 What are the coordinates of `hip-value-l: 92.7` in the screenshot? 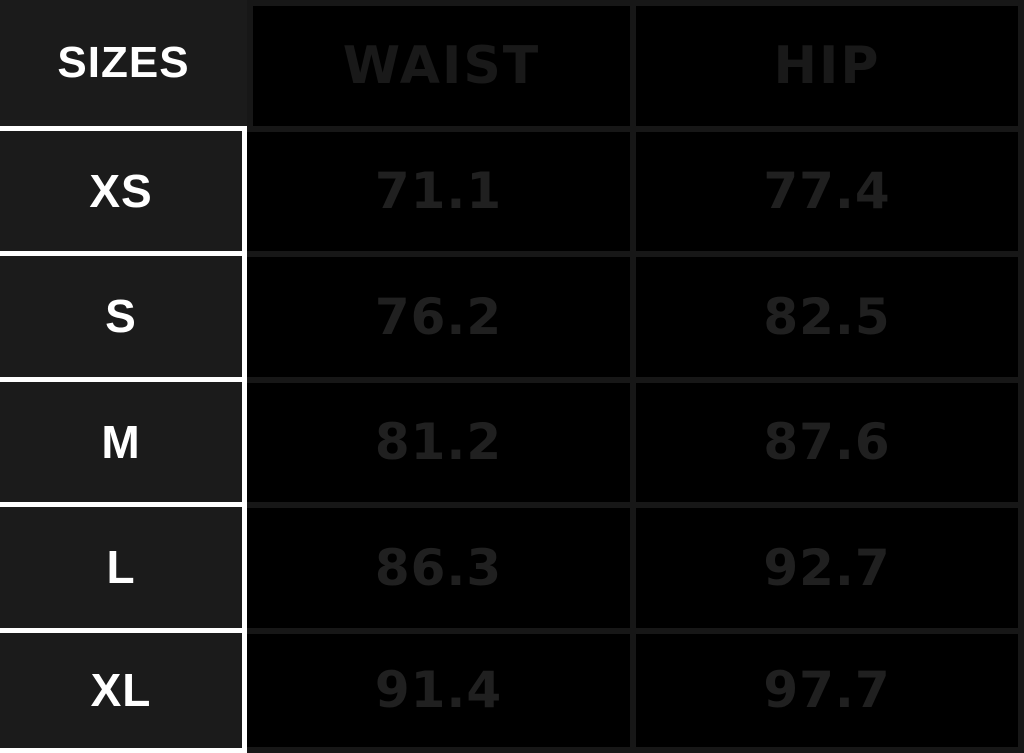 It's located at (827, 565).